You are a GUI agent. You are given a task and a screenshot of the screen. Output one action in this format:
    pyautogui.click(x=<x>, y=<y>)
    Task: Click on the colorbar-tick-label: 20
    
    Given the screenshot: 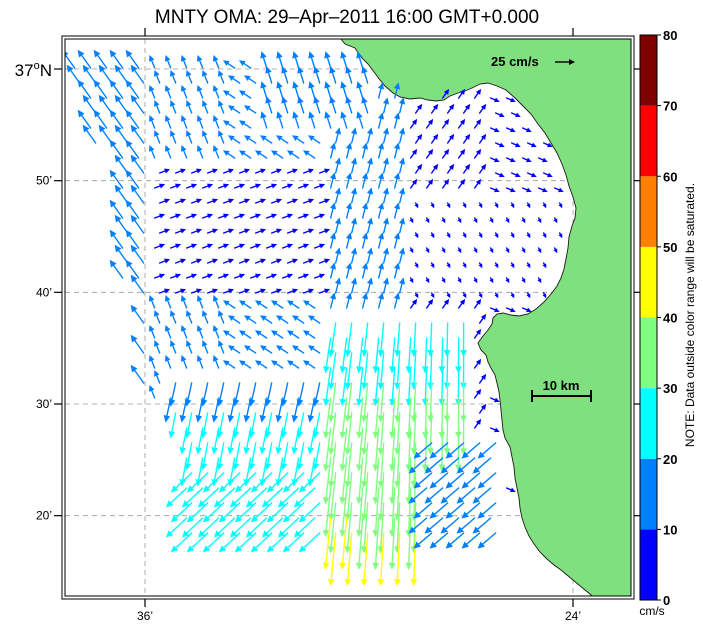 What is the action you would take?
    pyautogui.click(x=670, y=459)
    